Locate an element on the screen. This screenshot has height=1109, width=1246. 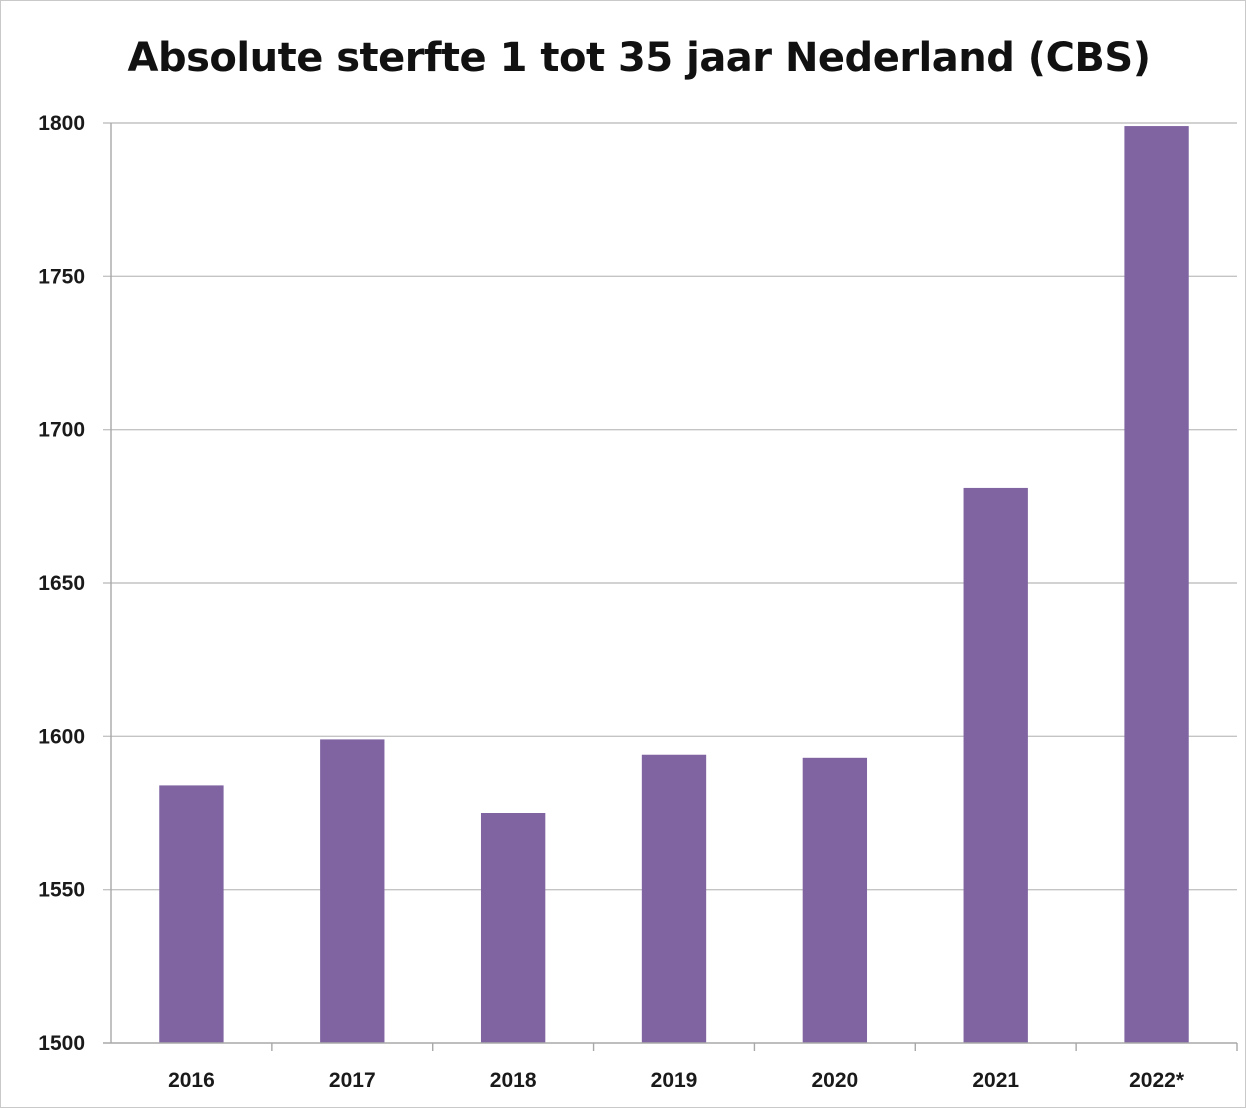
bar-2020 is located at coordinates (835, 900).